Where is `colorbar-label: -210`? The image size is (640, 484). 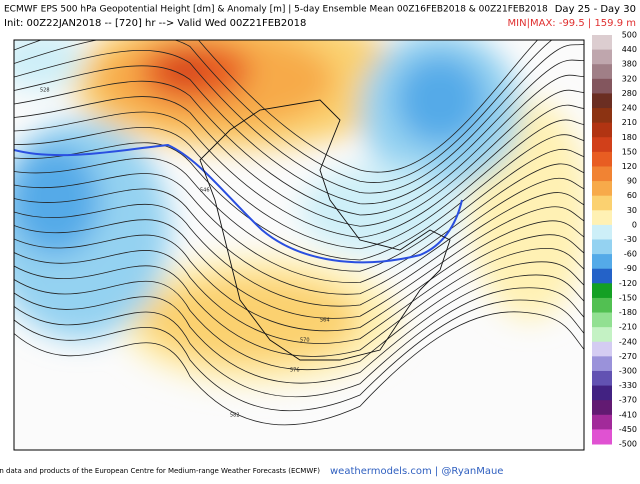
colorbar-label: -210 is located at coordinates (628, 327).